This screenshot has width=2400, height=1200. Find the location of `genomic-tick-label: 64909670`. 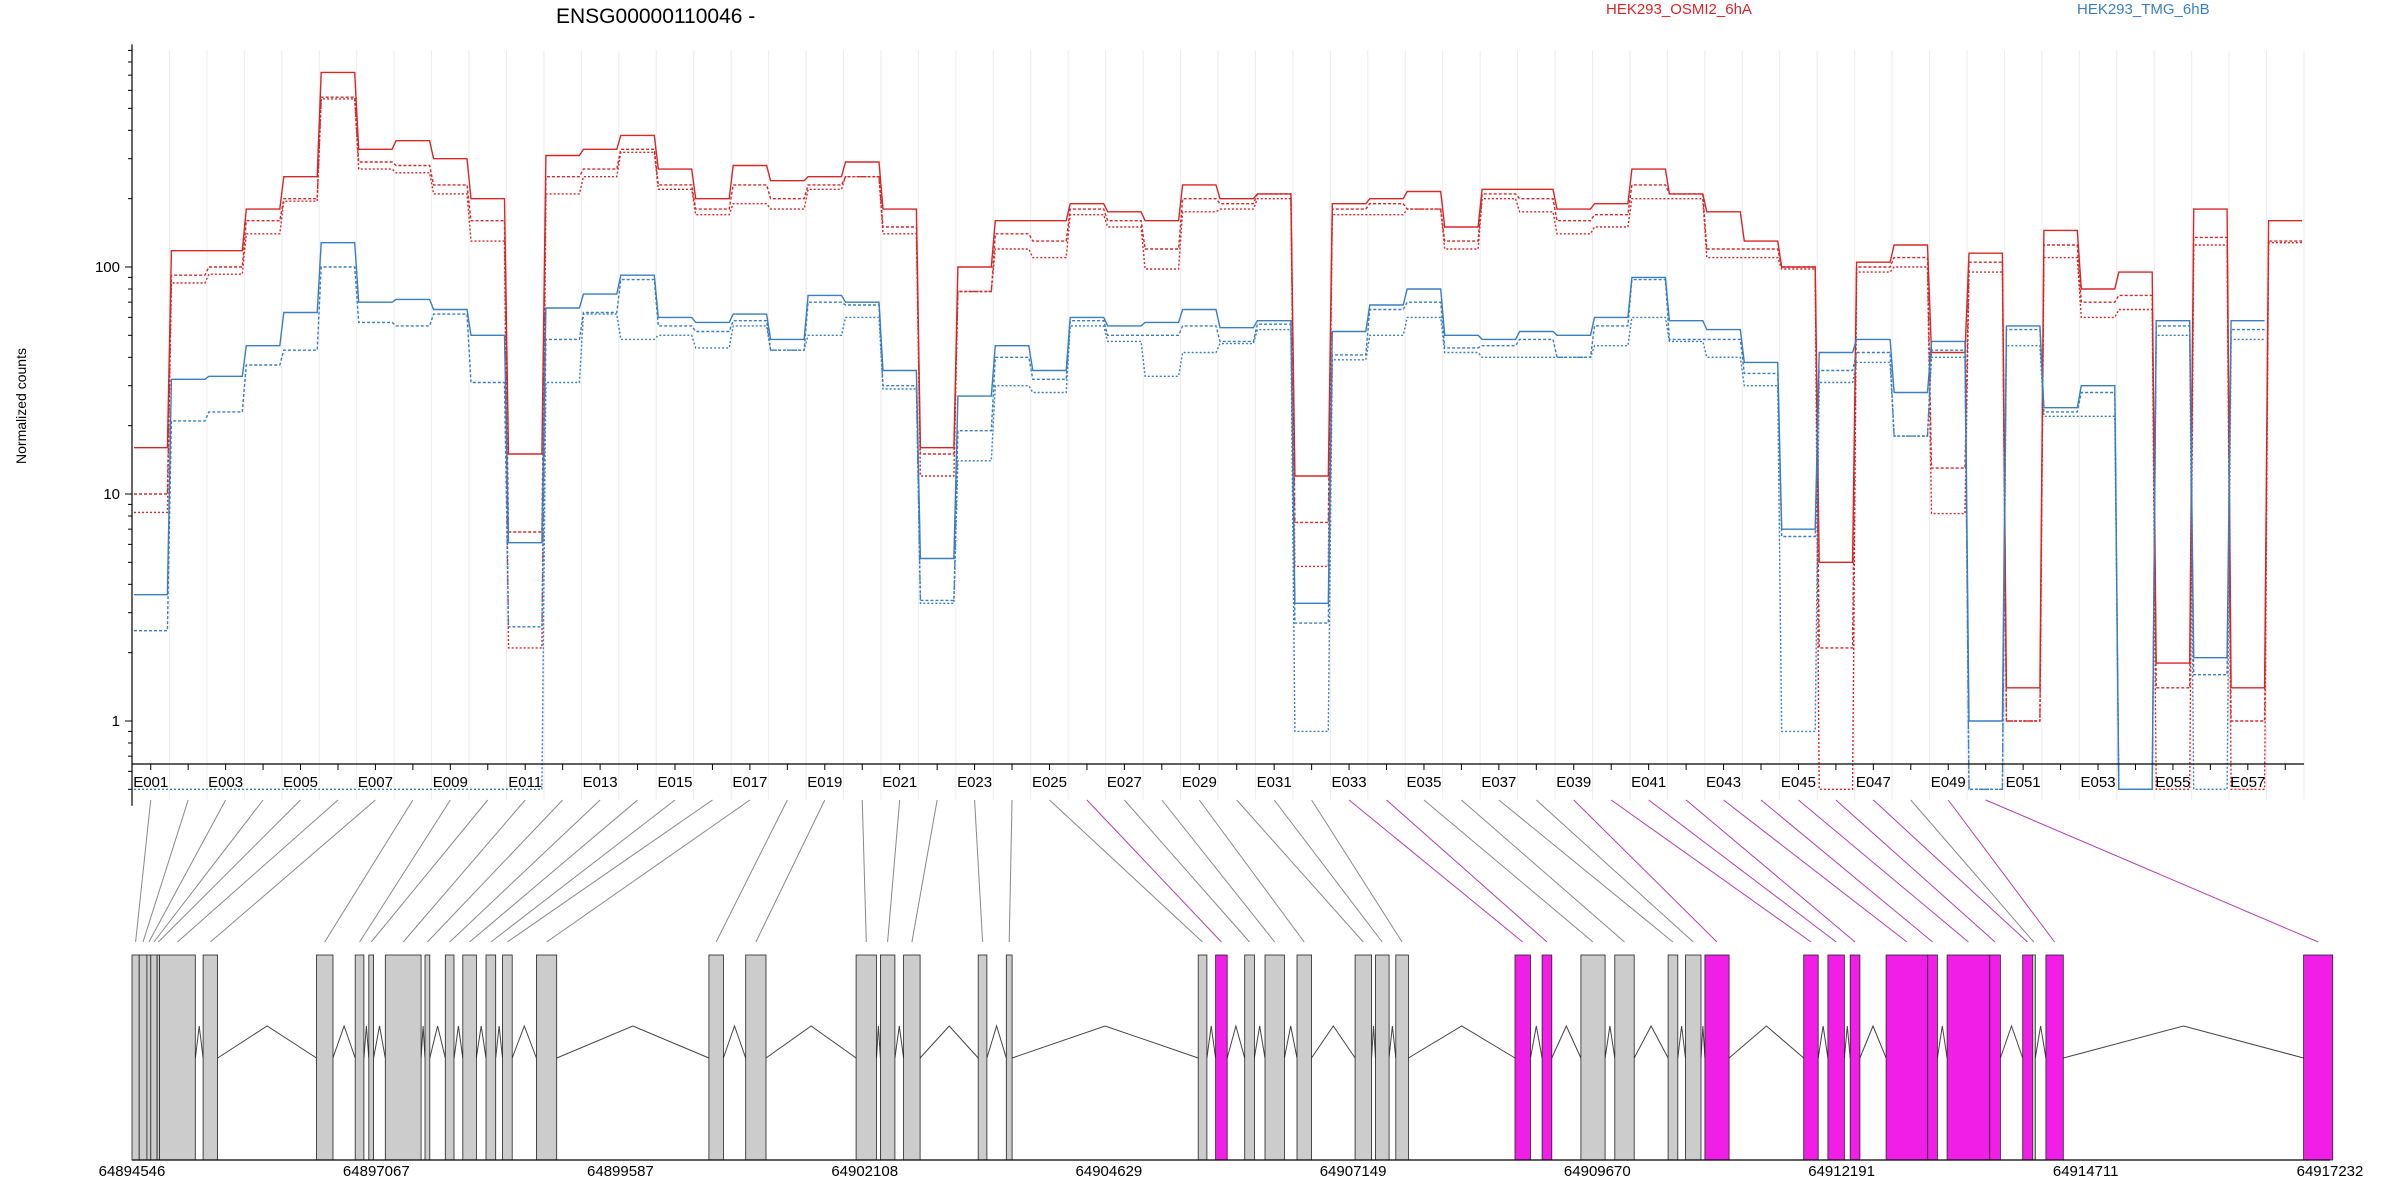

genomic-tick-label: 64909670 is located at coordinates (1597, 1171).